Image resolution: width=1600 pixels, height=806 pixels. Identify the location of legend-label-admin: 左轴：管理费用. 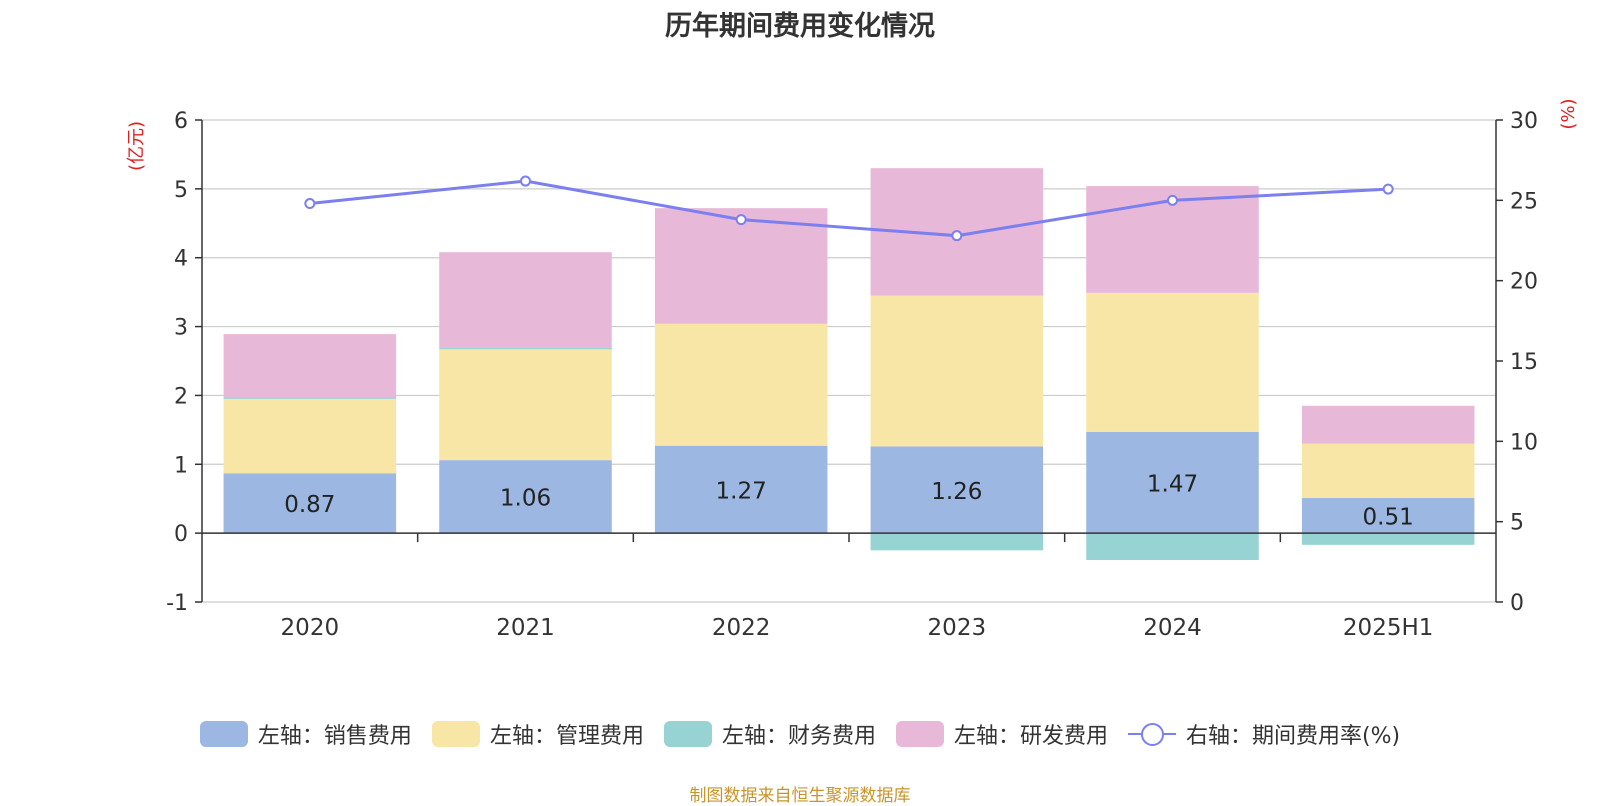
(566, 736).